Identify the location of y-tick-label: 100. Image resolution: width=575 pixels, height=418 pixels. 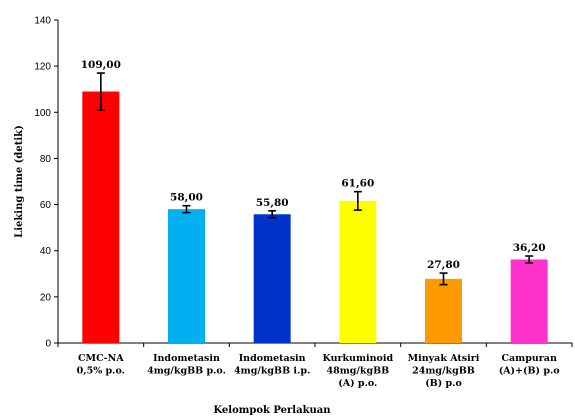
(42, 113).